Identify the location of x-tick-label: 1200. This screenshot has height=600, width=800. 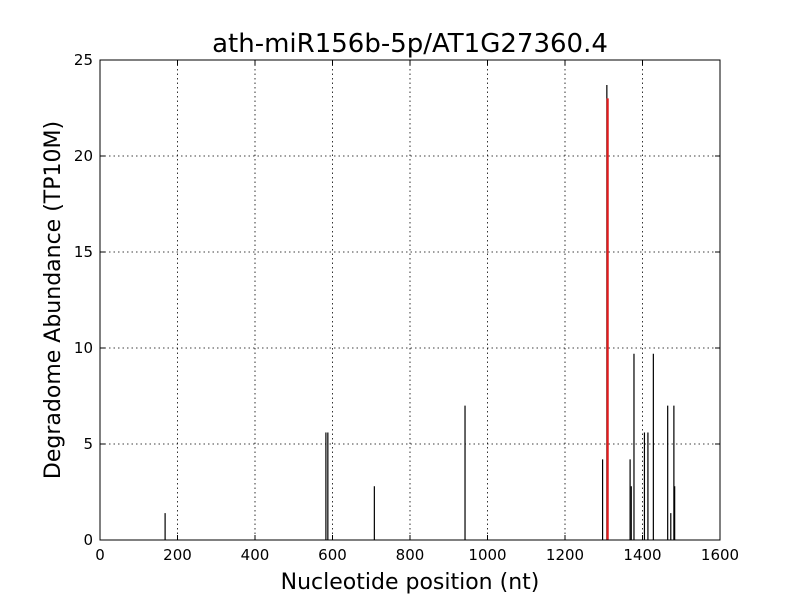
(565, 555).